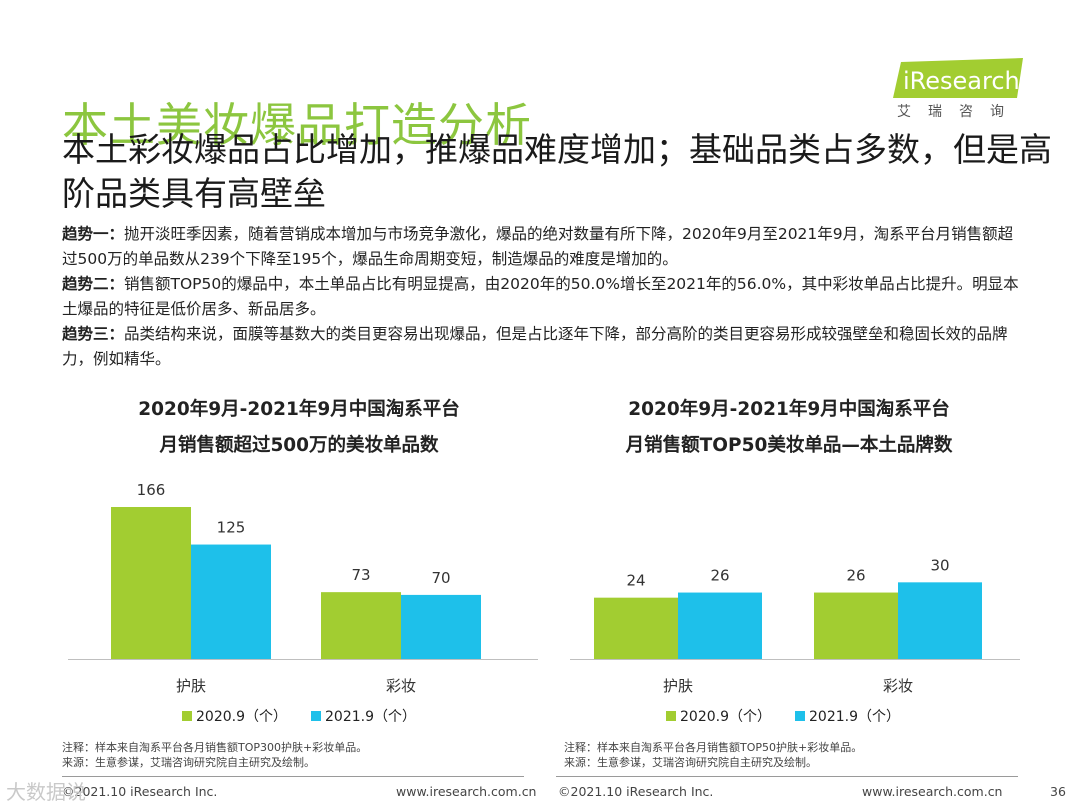 This screenshot has width=1080, height=810. I want to click on page-title: 本土美妆爆品打造分析, so click(297, 124).